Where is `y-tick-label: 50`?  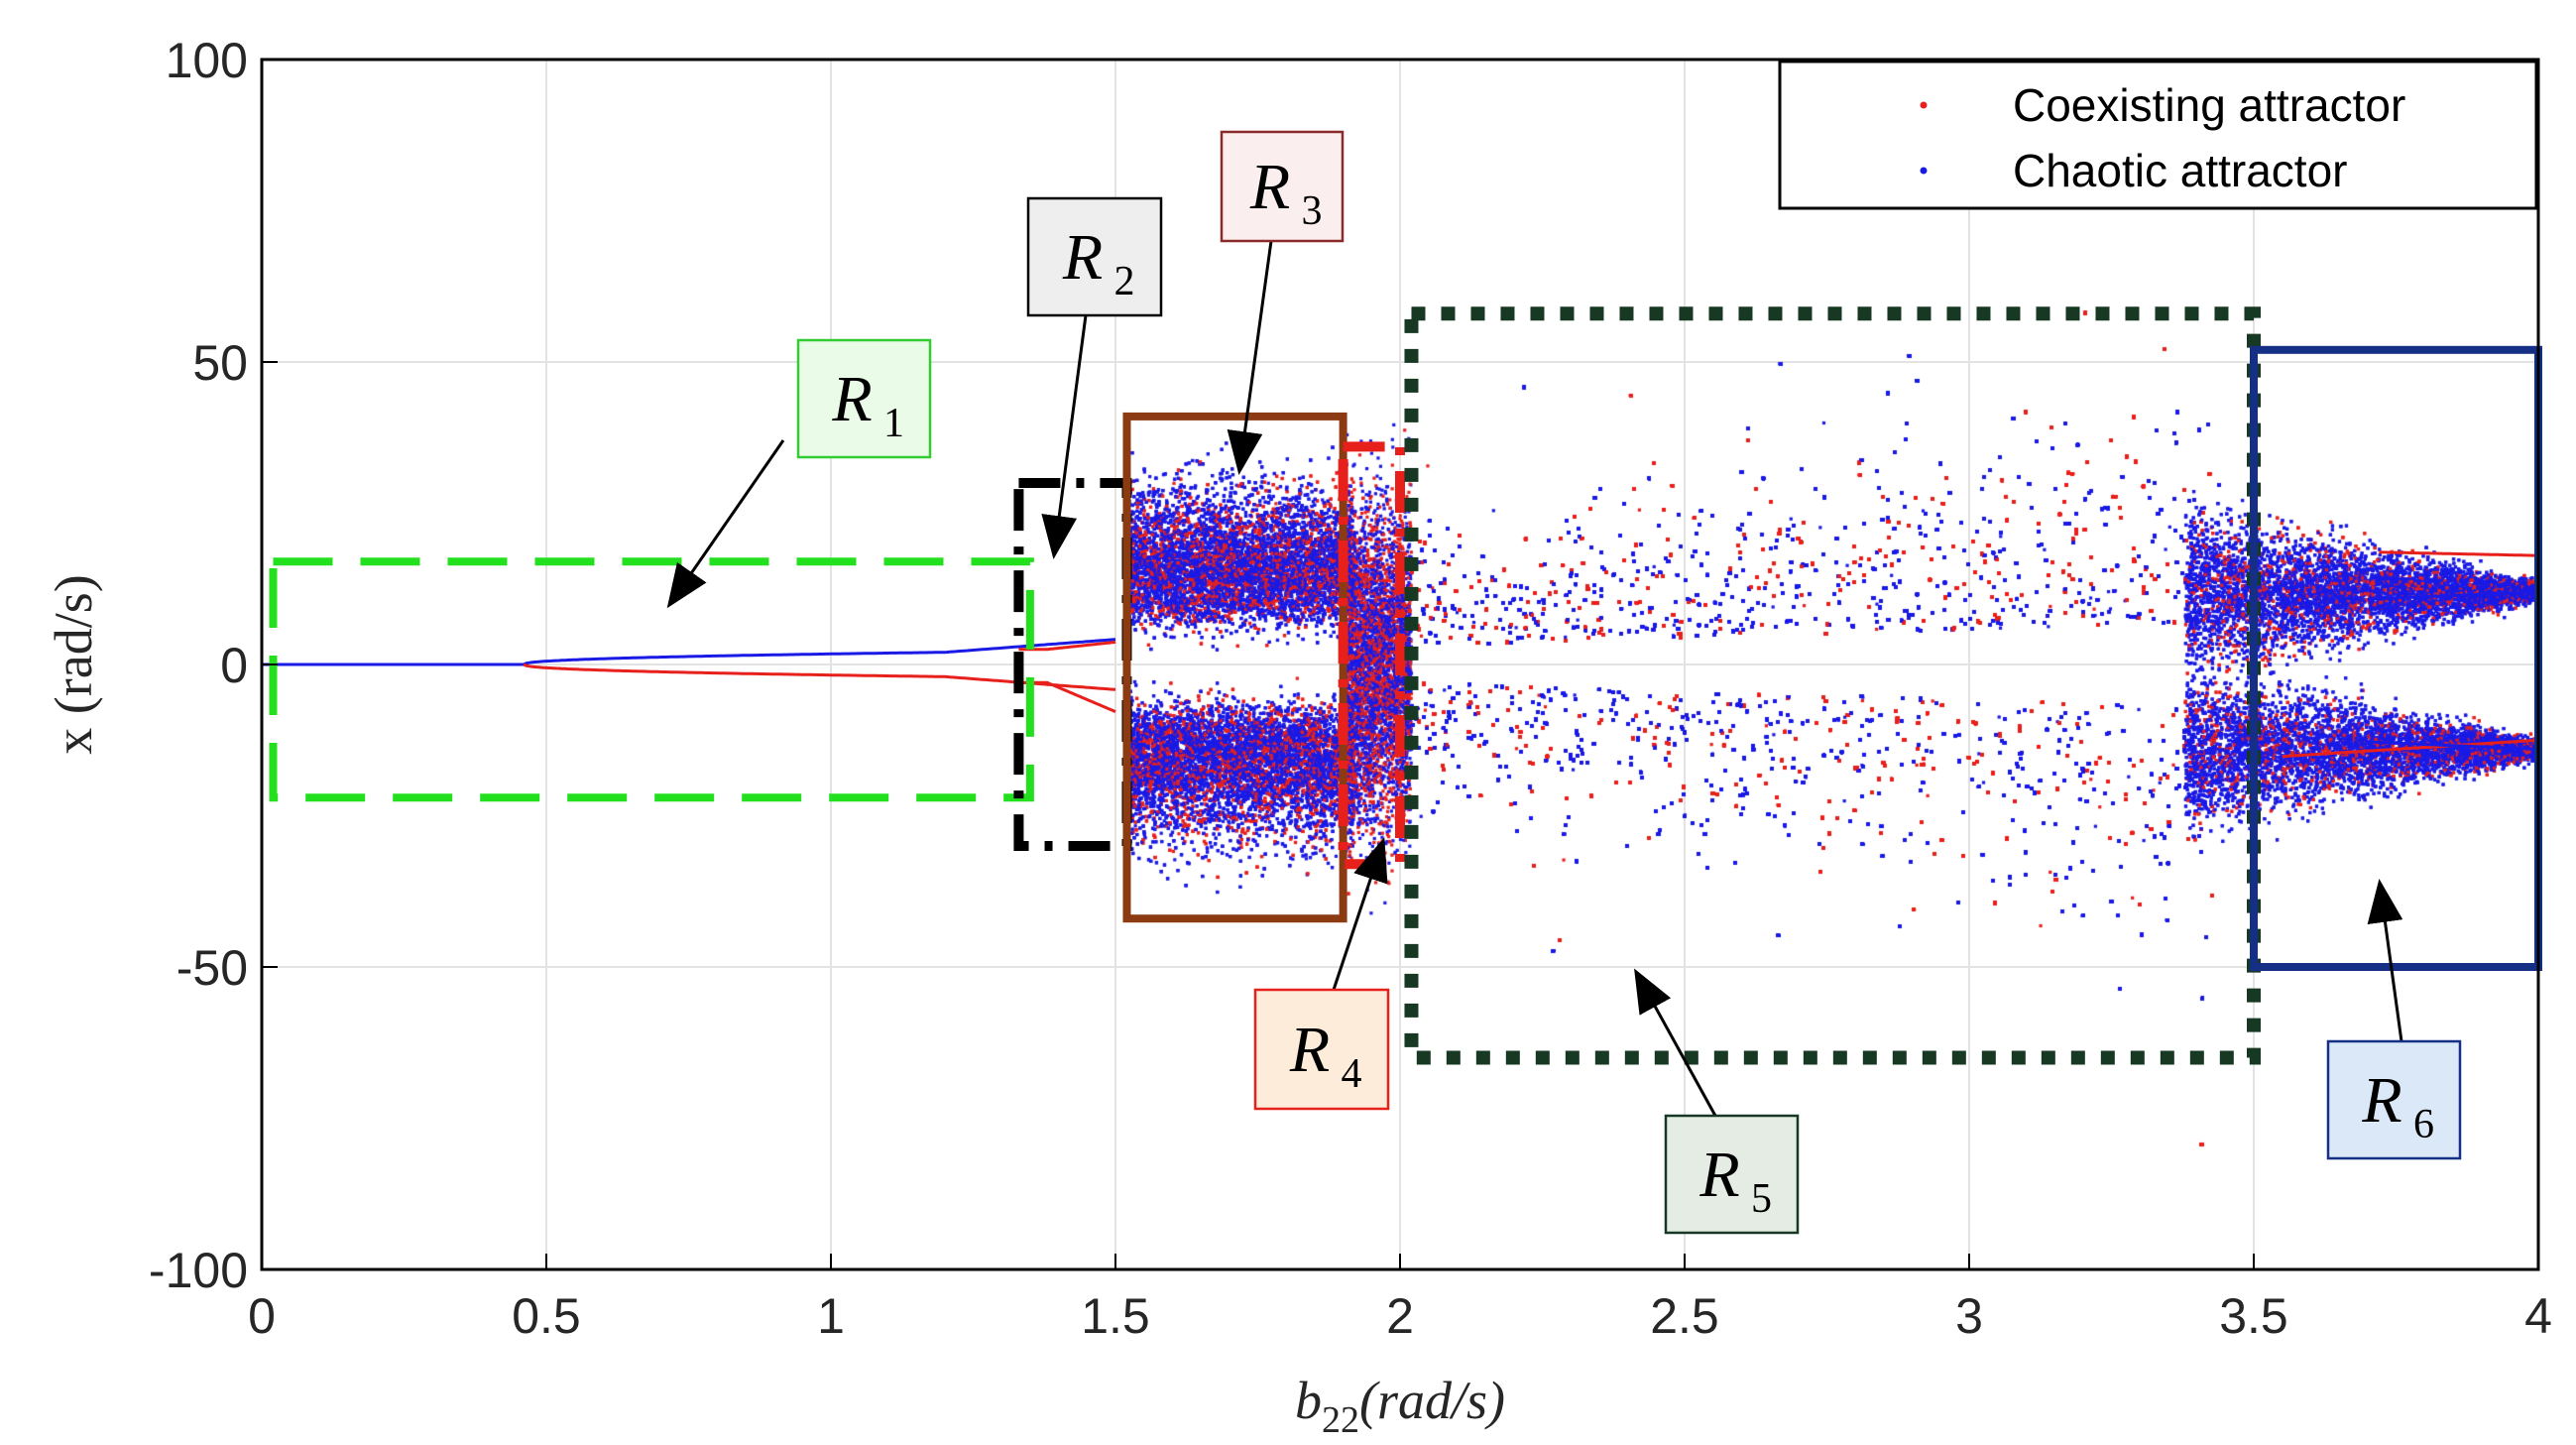
y-tick-label: 50 is located at coordinates (220, 363).